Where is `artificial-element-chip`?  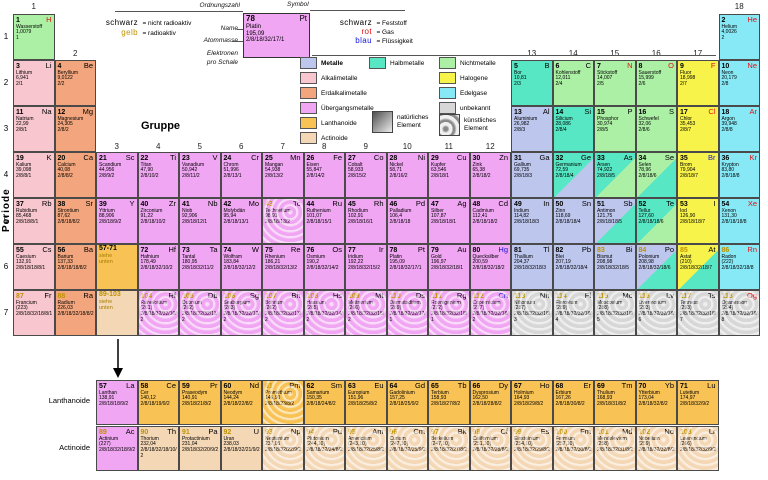 artificial-element-chip is located at coordinates (449, 125).